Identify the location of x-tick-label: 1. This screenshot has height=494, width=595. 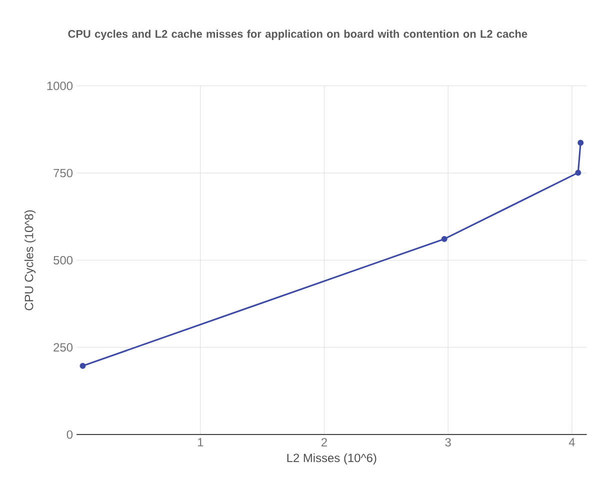
(201, 442).